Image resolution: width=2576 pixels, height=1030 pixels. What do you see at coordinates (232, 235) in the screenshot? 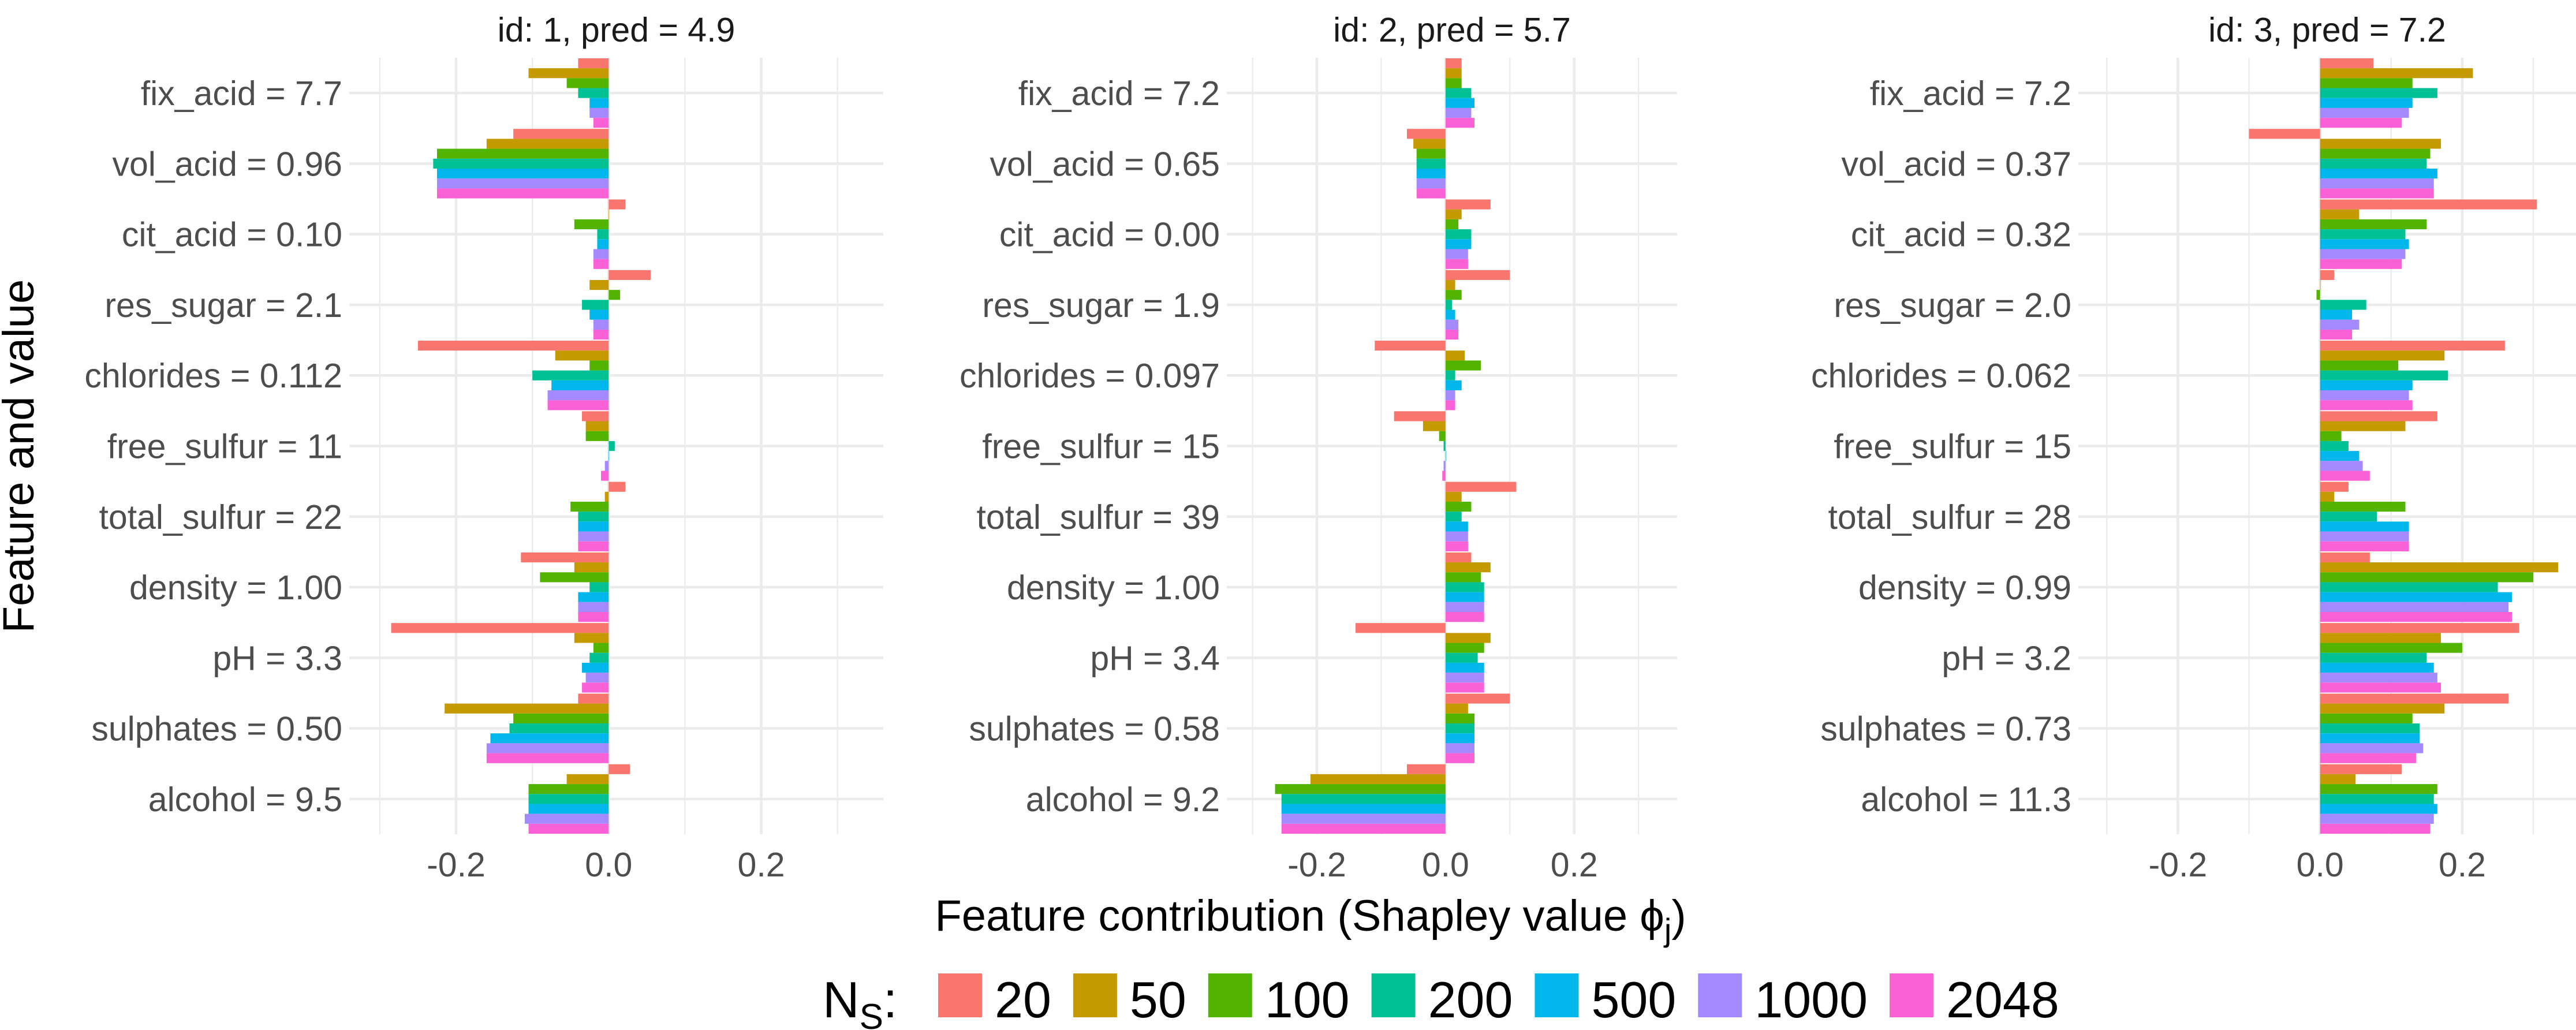
I see `feature-tick-label: cit_acid = 0.10` at bounding box center [232, 235].